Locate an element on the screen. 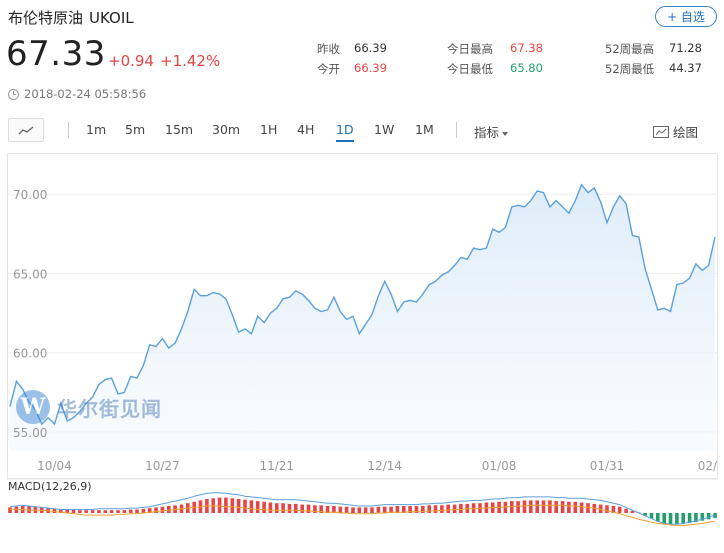 The height and width of the screenshot is (553, 724). chart-toolbar: 1m 5m 15m 30m 1H 4H 1D 1W 1M 指标 绘图 is located at coordinates (362, 131).